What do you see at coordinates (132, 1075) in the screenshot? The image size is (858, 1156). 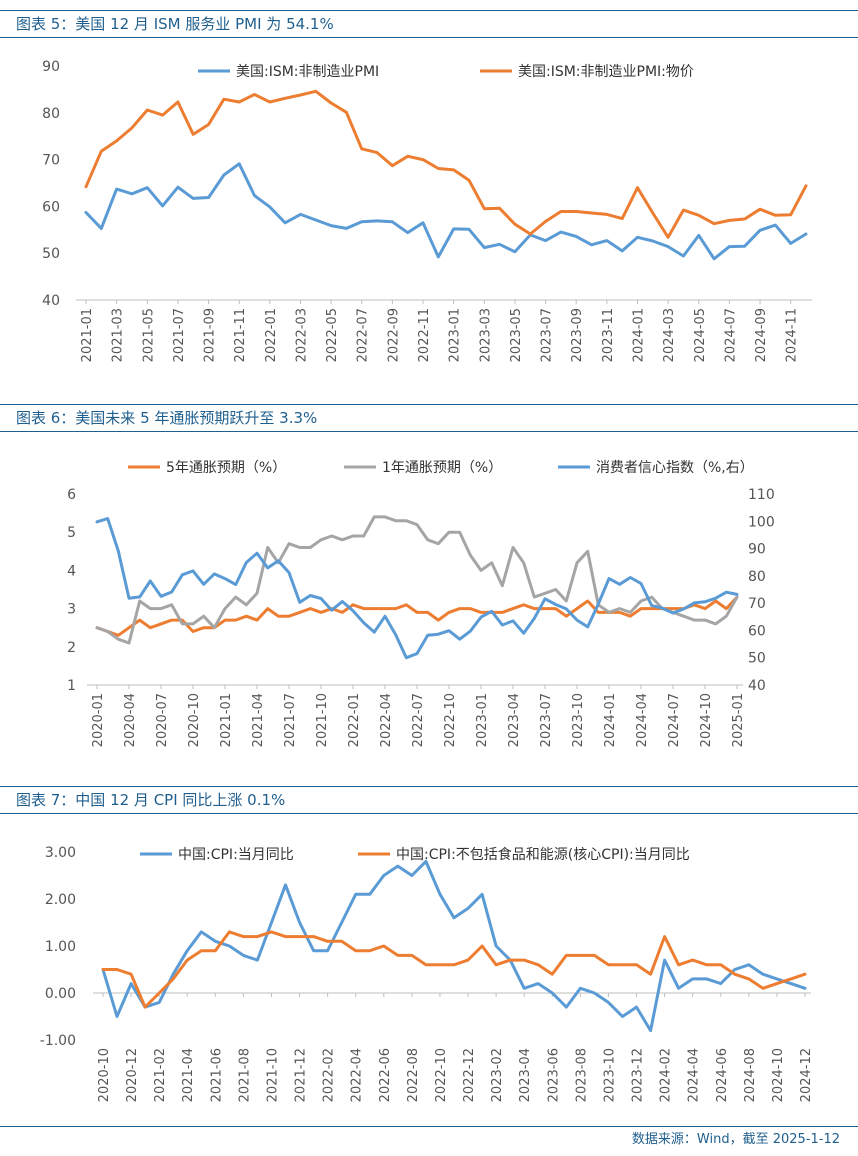 I see `x-tick-label: 2020-12` at bounding box center [132, 1075].